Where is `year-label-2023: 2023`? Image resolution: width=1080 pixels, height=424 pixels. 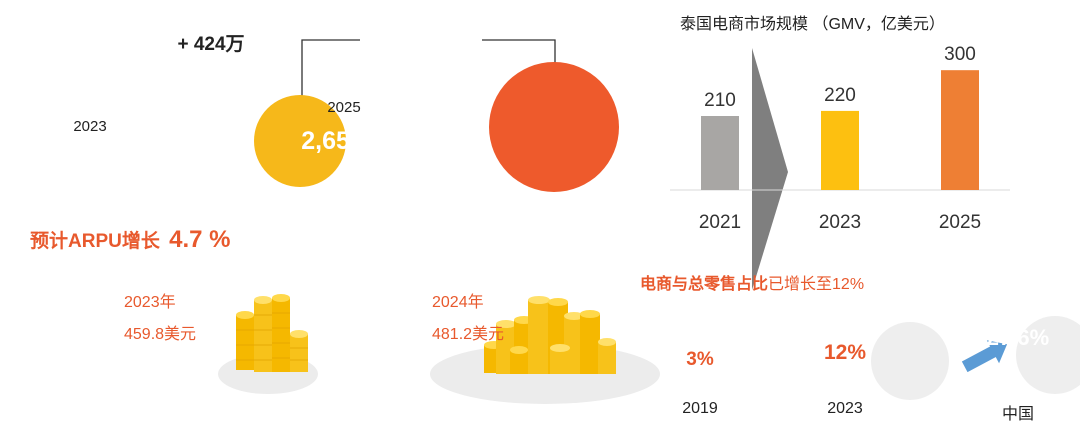 year-label-2023: 2023 is located at coordinates (90, 126).